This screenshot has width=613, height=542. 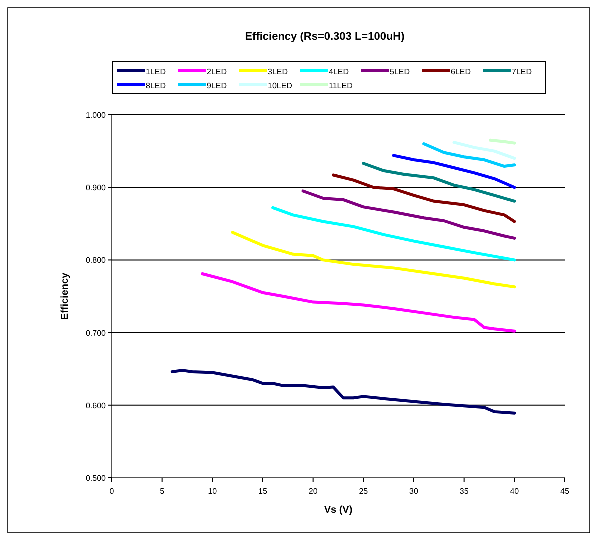 I want to click on y-tick-label: 0.800, so click(x=96, y=261).